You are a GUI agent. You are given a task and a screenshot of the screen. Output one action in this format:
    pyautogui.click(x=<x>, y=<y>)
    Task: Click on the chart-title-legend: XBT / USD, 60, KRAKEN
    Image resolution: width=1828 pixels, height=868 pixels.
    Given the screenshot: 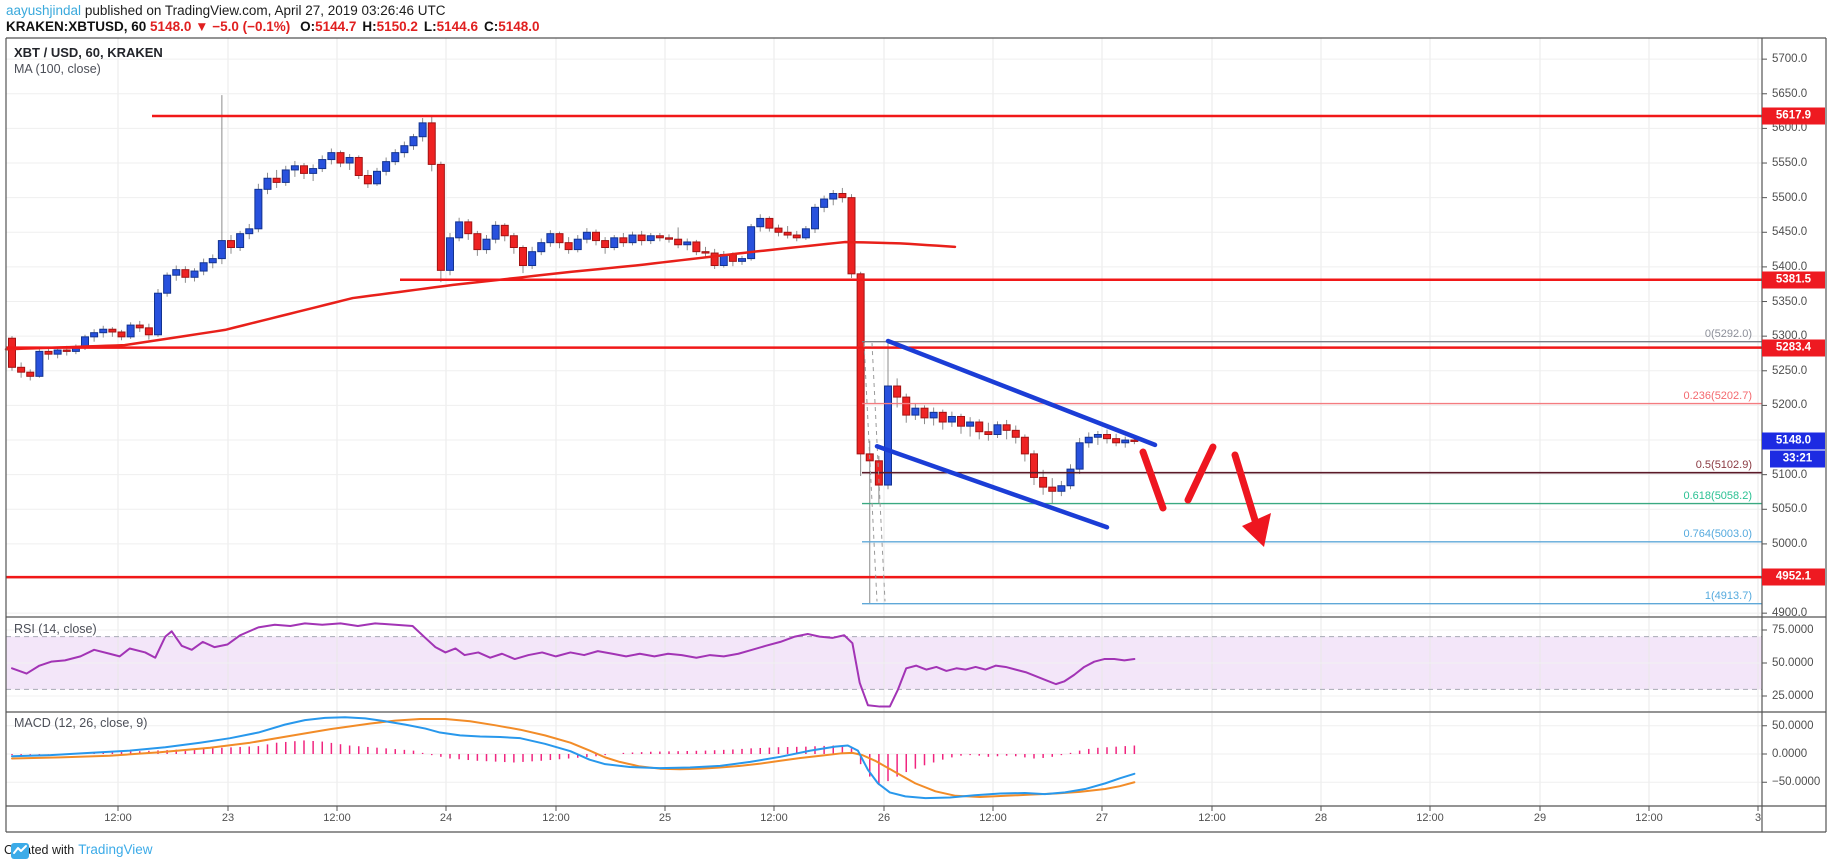 What is the action you would take?
    pyautogui.click(x=88, y=52)
    